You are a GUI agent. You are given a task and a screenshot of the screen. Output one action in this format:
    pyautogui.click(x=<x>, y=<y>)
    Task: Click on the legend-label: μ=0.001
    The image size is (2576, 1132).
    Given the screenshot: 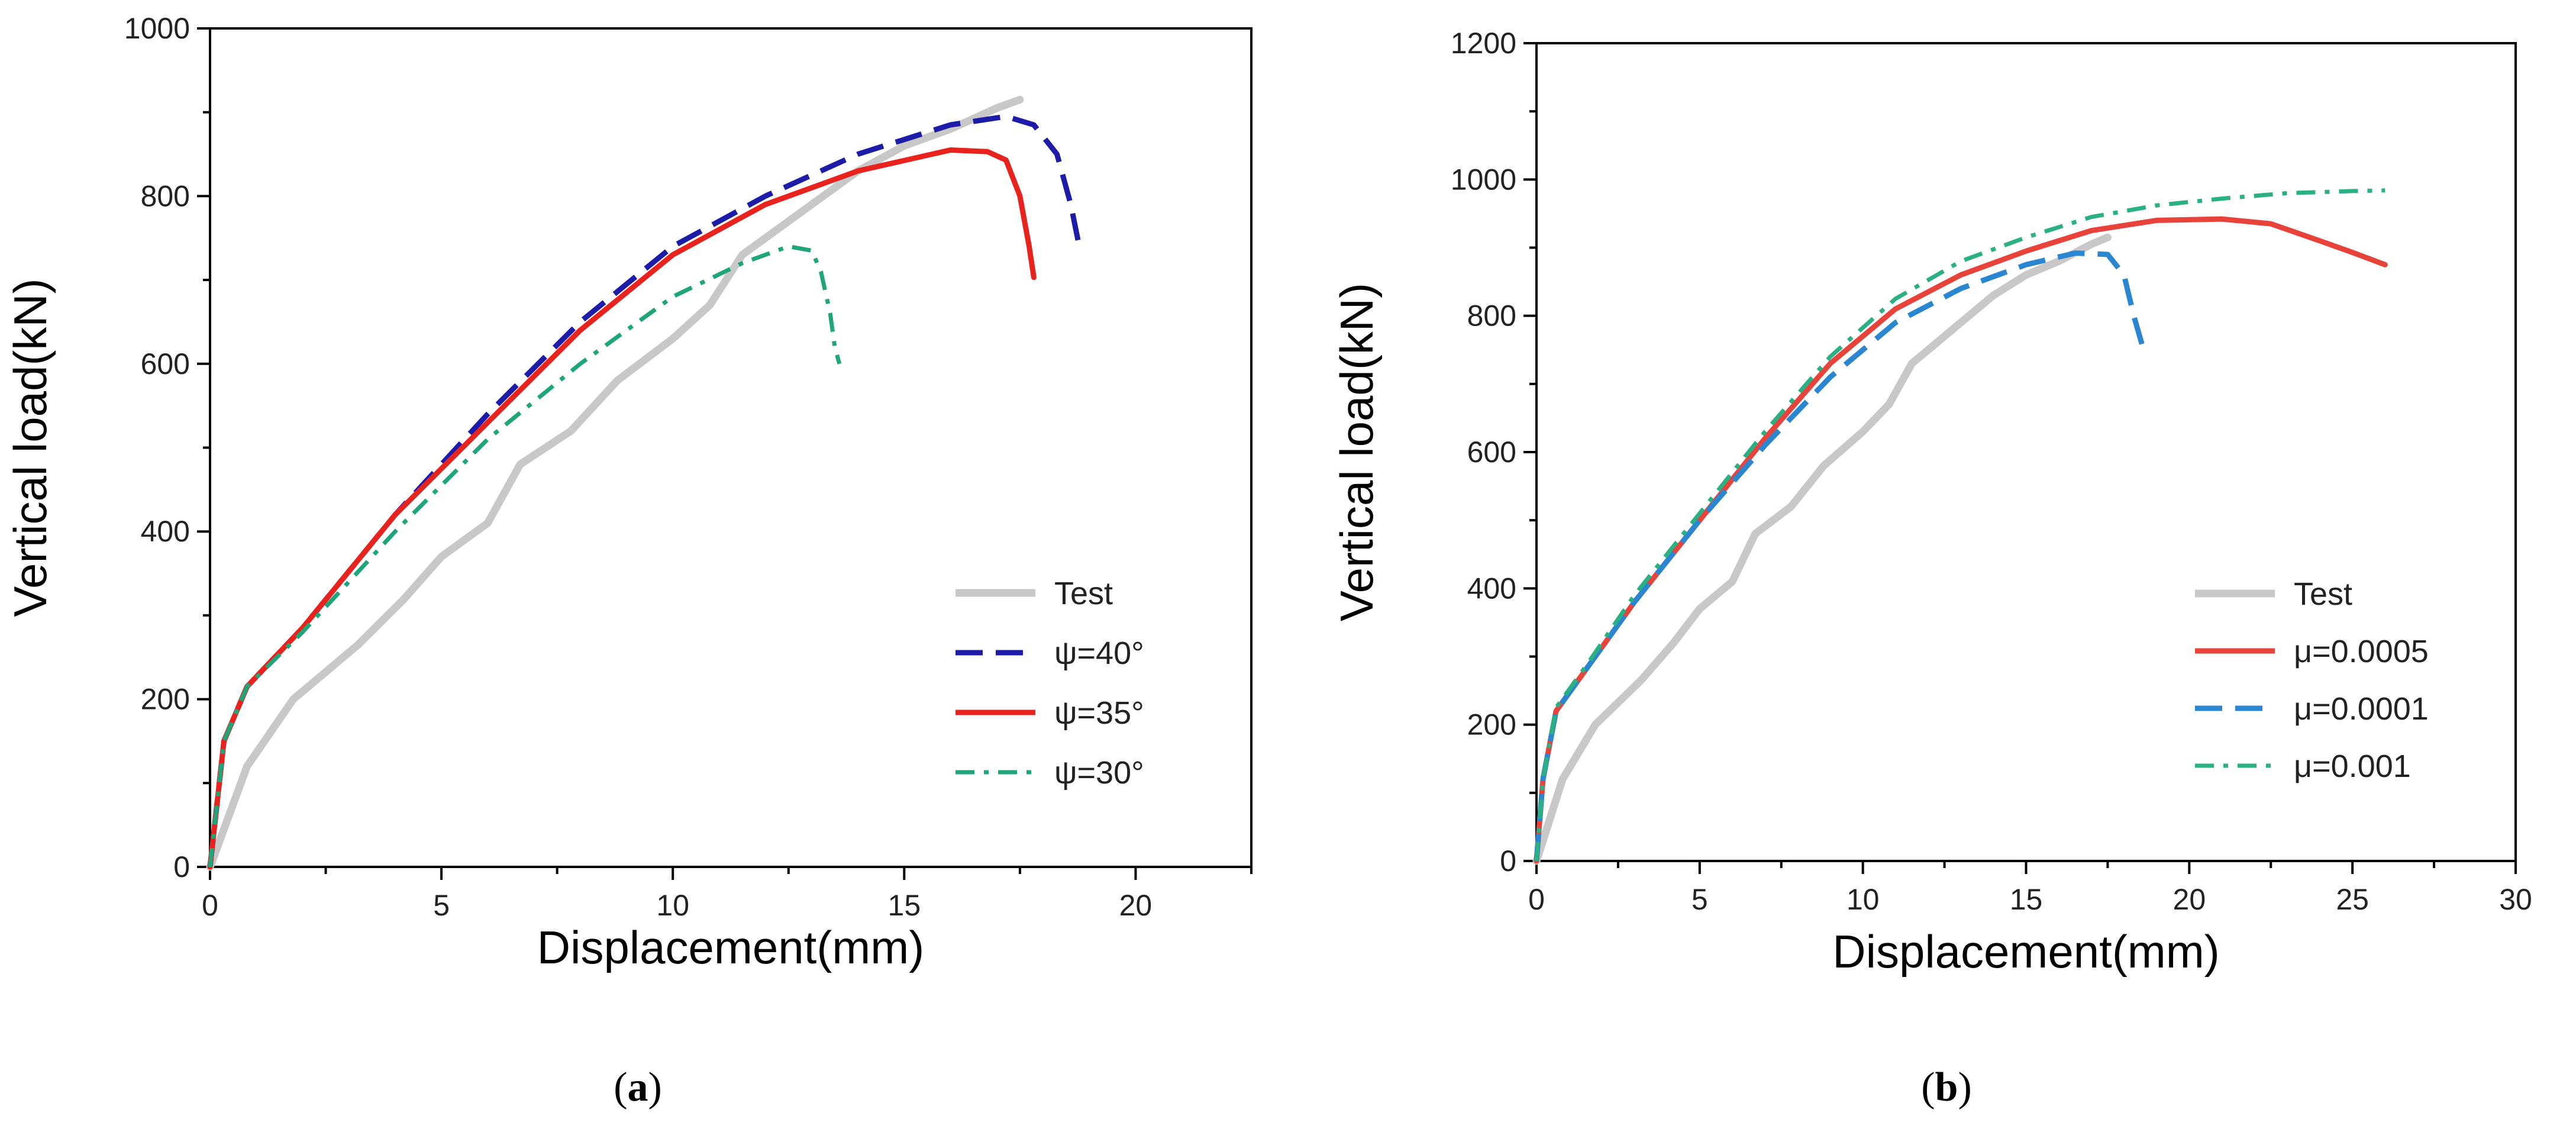 What is the action you would take?
    pyautogui.click(x=2352, y=766)
    